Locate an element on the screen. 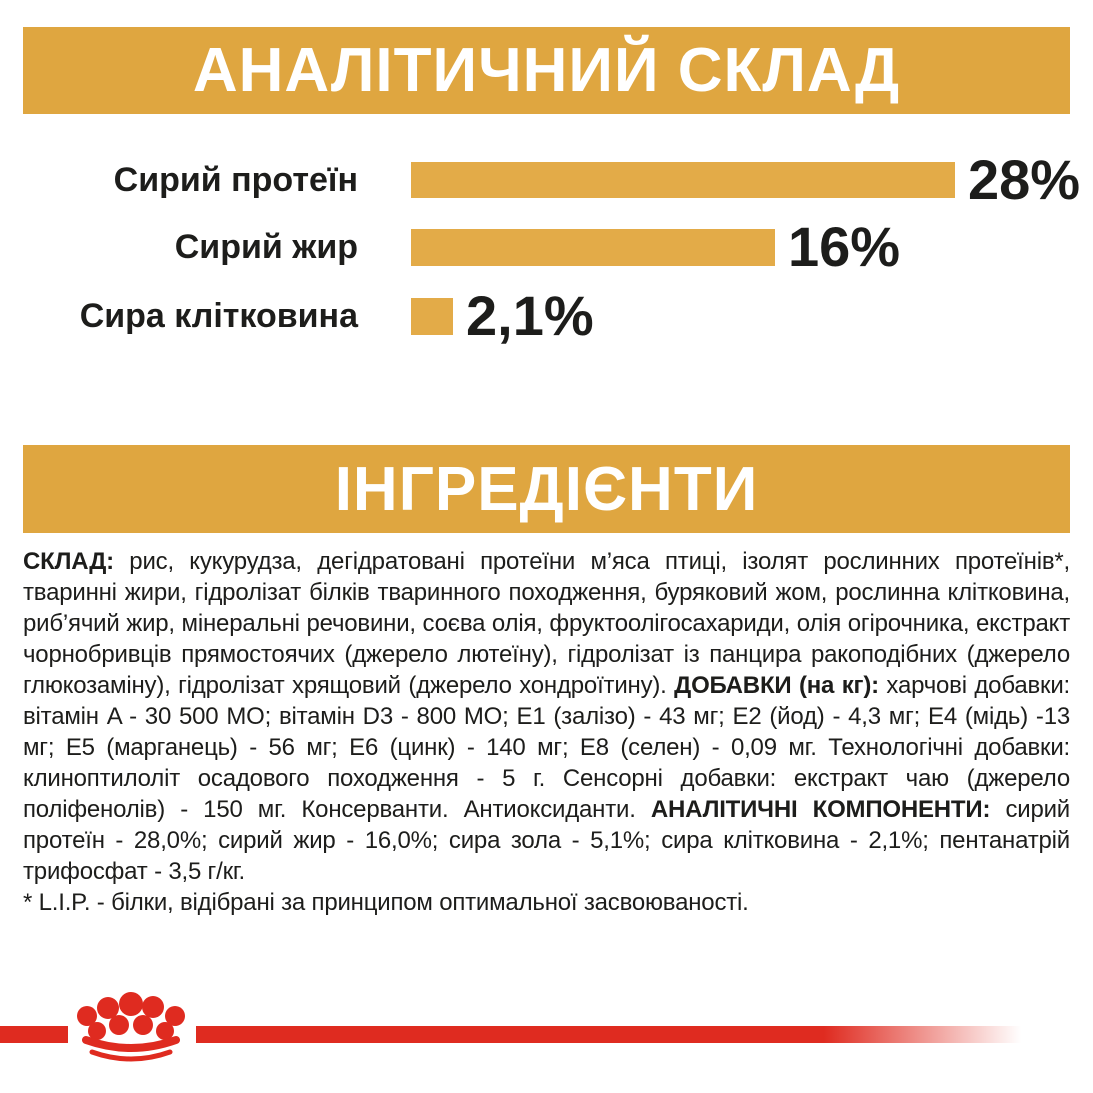 The width and height of the screenshot is (1093, 1093). bar-label-crude-fiber: Сира клітковина is located at coordinates (218, 316).